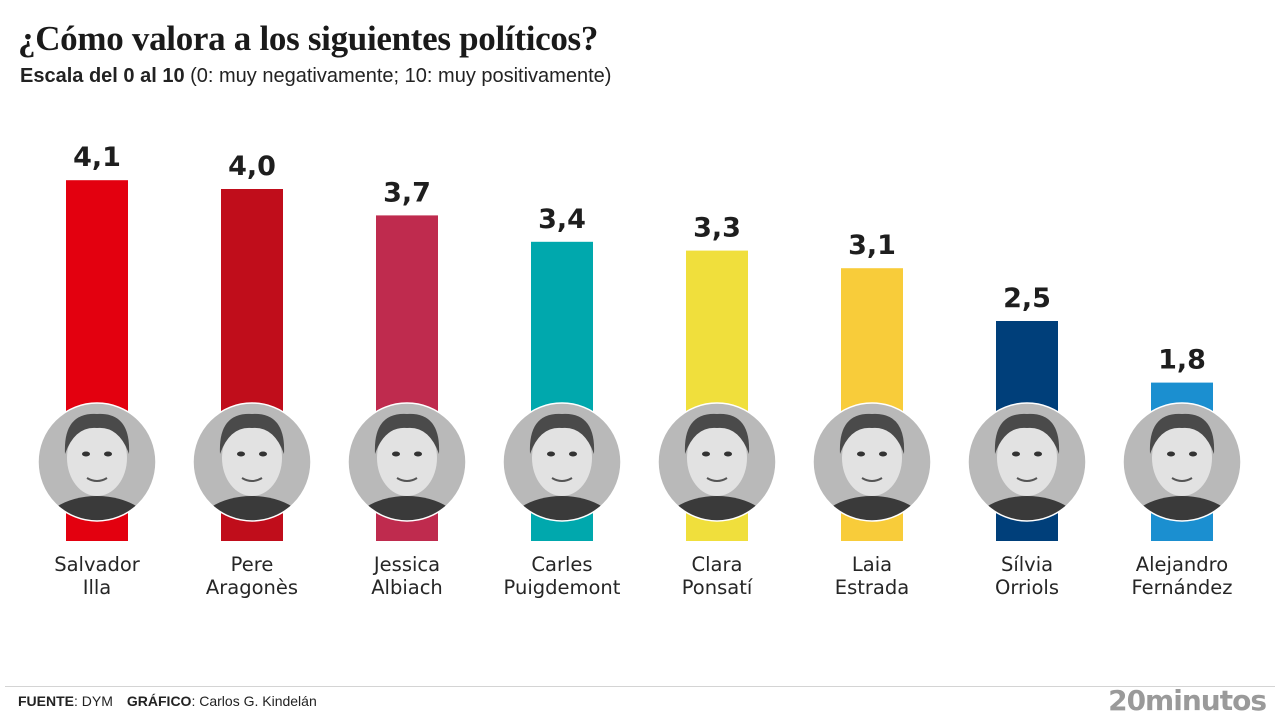 This screenshot has height=720, width=1280. What do you see at coordinates (407, 587) in the screenshot?
I see `politician-last-name: Albiach` at bounding box center [407, 587].